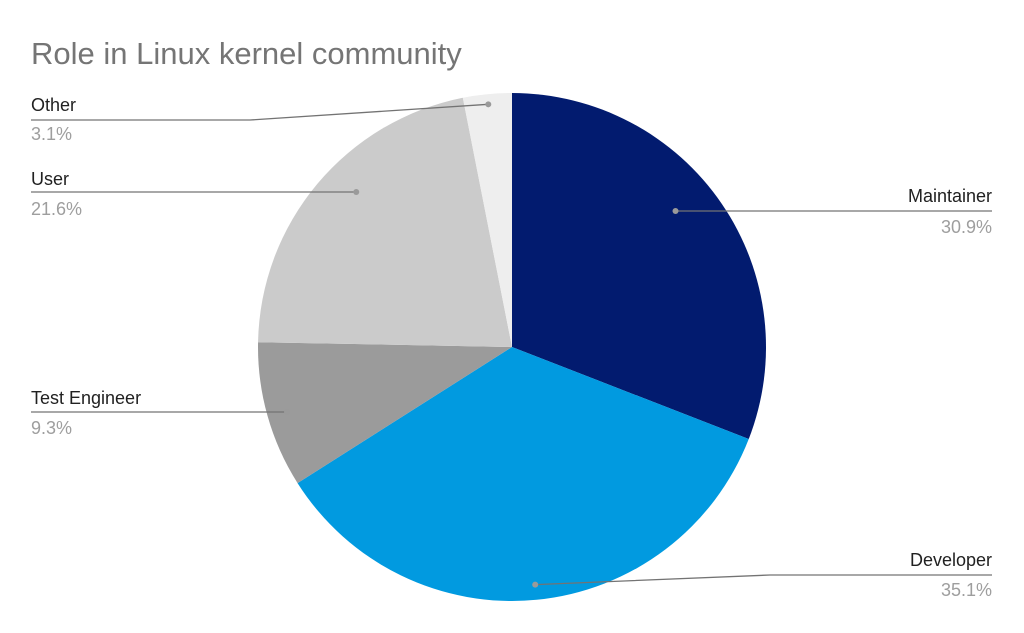 The image size is (1024, 633). Describe the element at coordinates (966, 590) in the screenshot. I see `percent-label-developer: 35.1%` at that location.